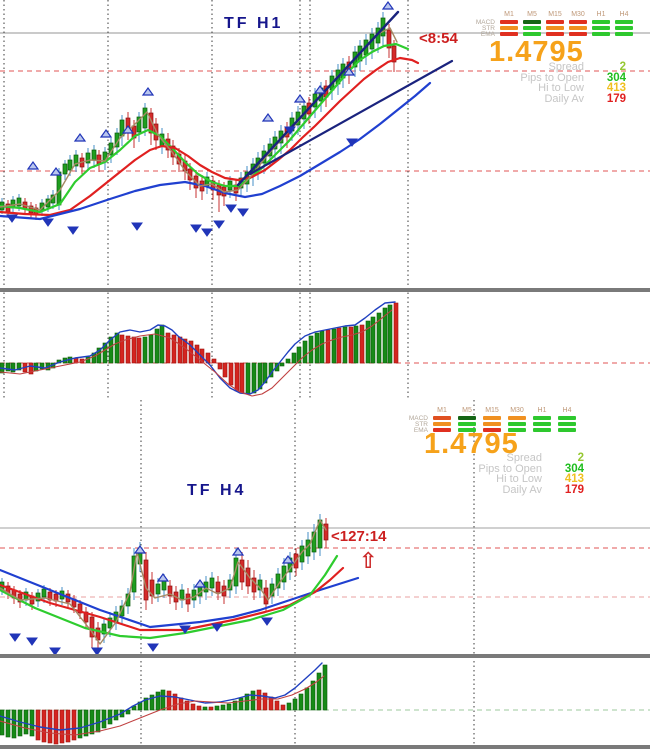  I want to click on ema-mid-red, so click(172, 599).